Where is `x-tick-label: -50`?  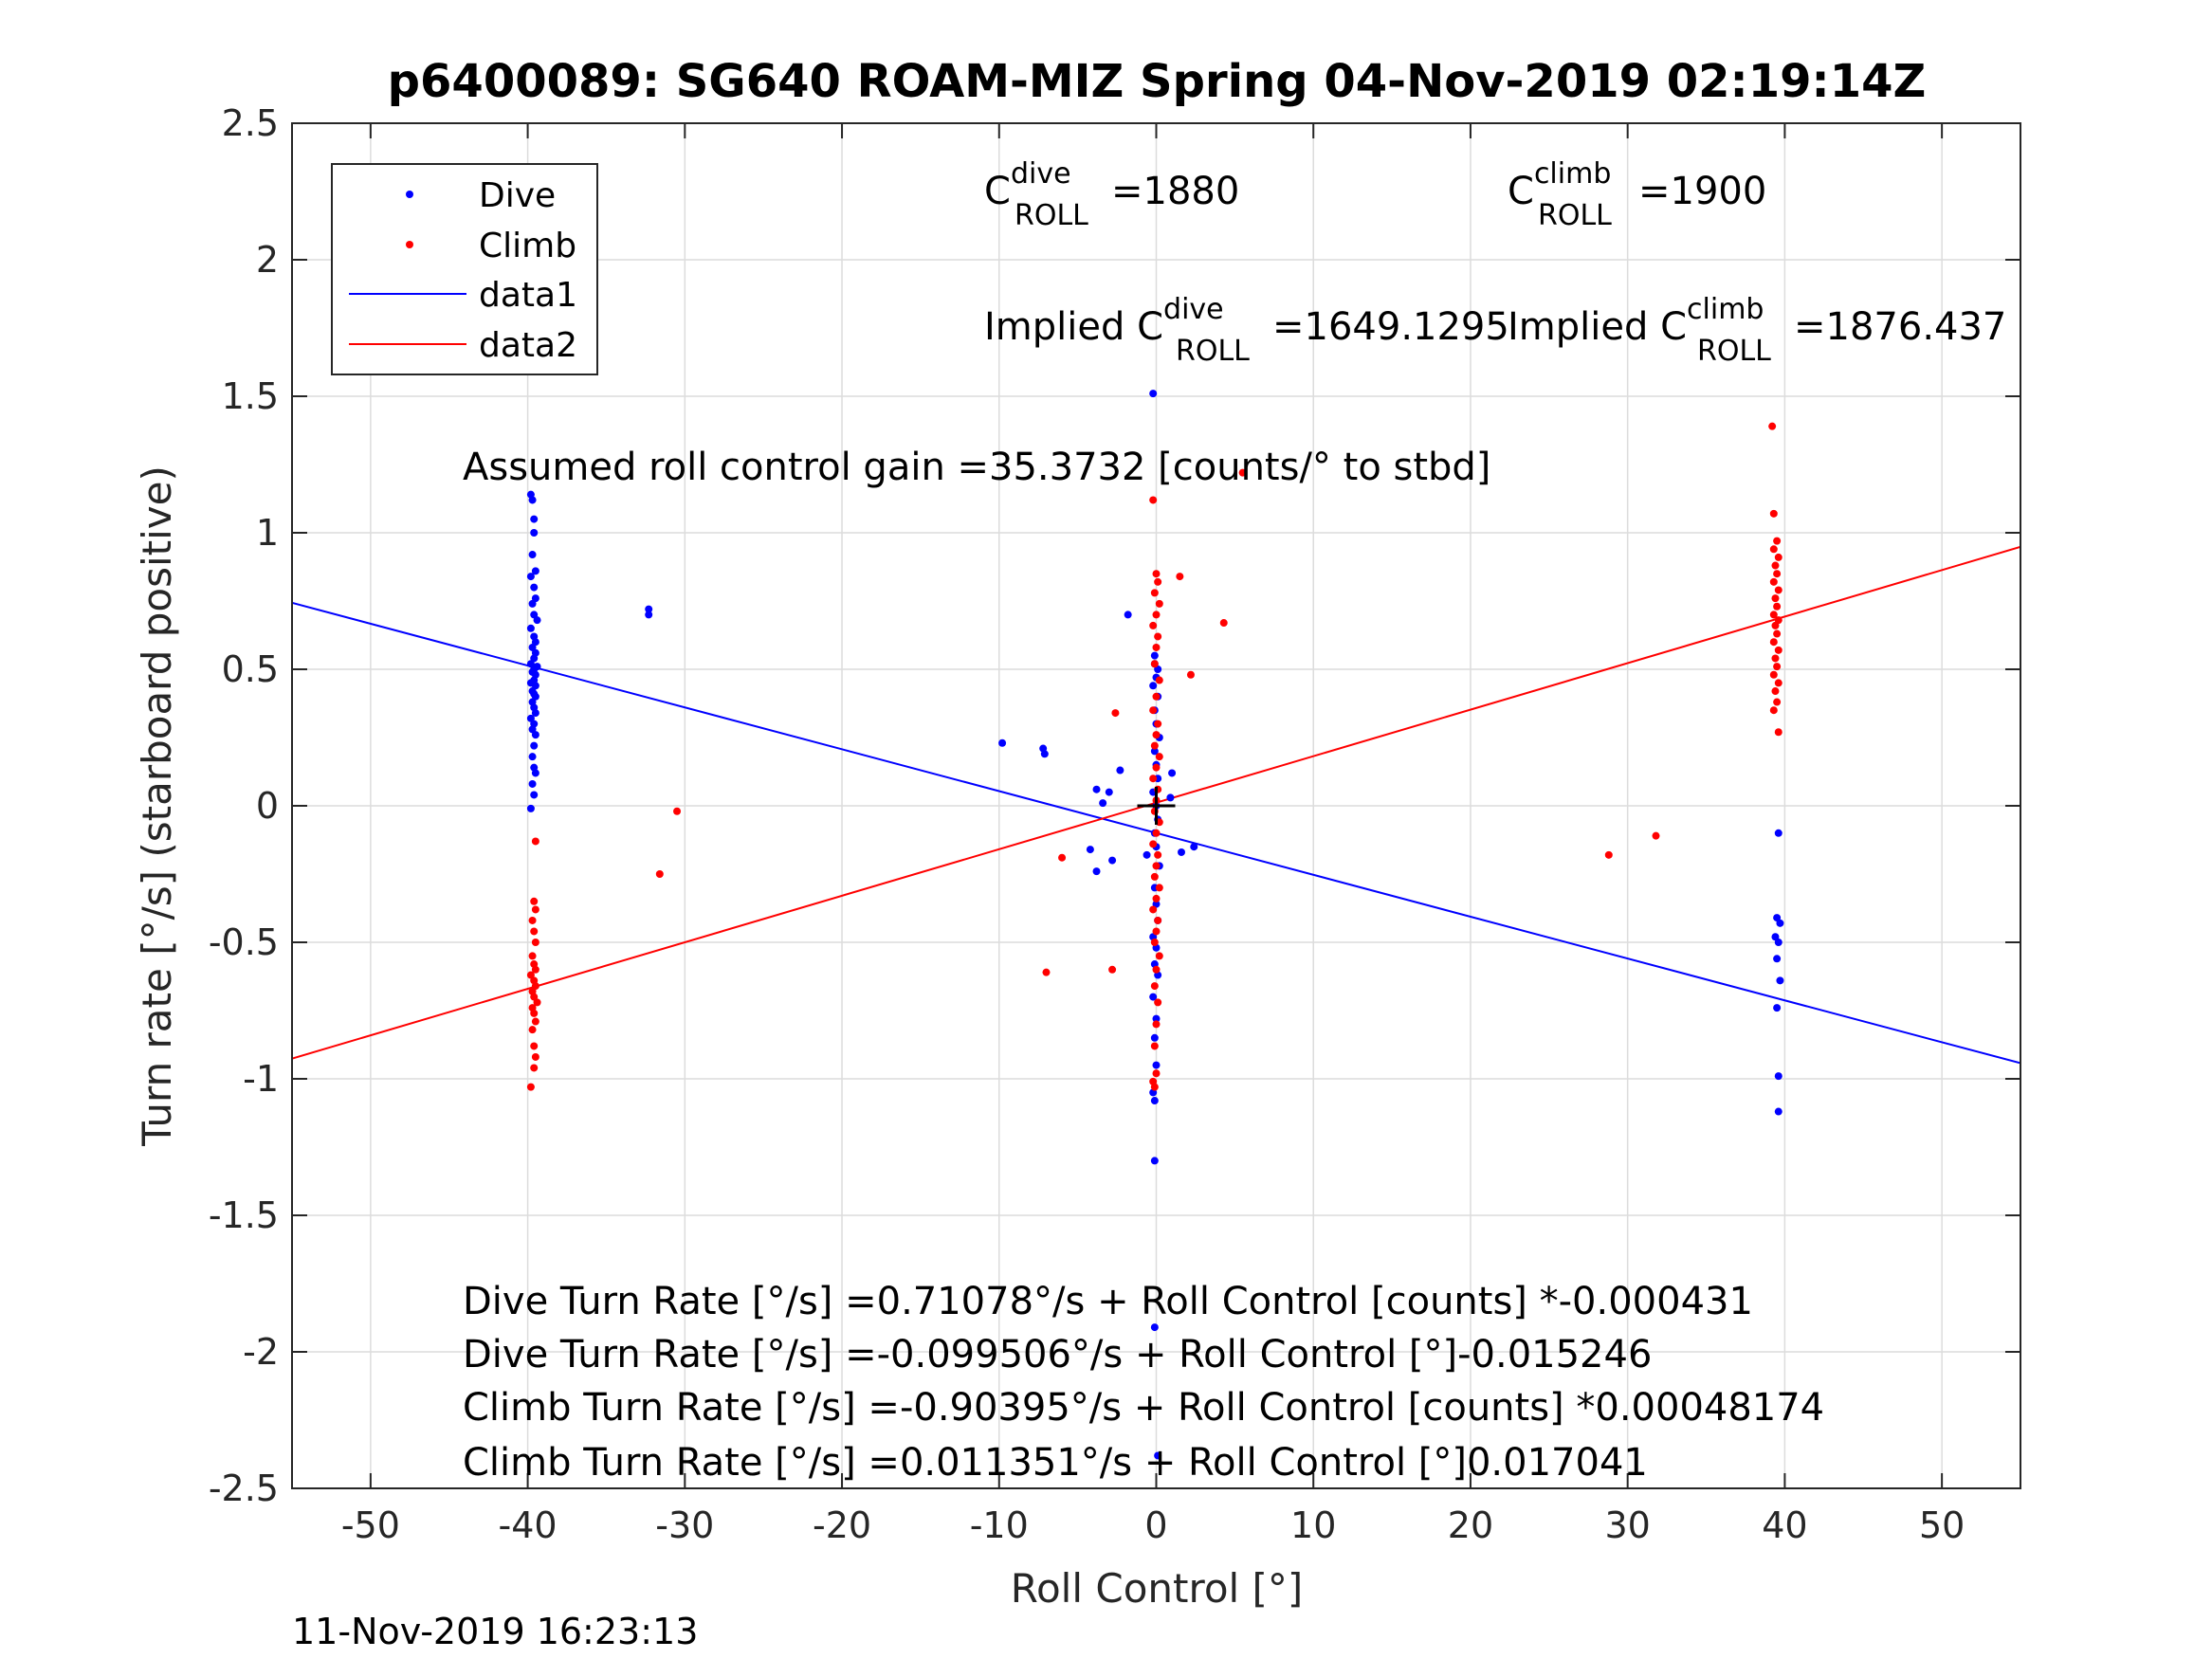 x-tick-label: -50 is located at coordinates (370, 1525).